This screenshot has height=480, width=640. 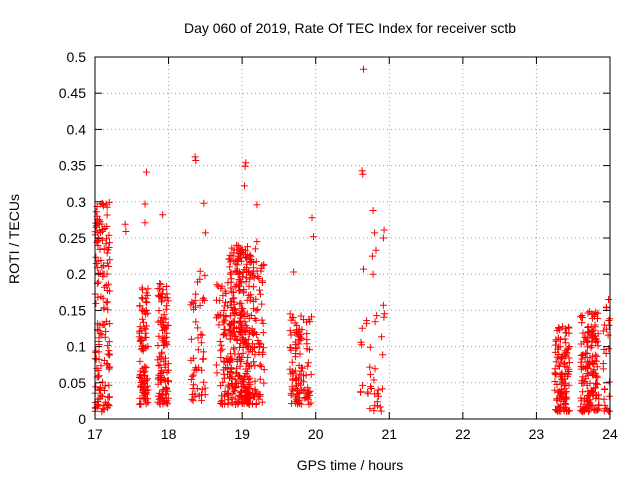 What do you see at coordinates (169, 434) in the screenshot?
I see `x-tick-label: 18` at bounding box center [169, 434].